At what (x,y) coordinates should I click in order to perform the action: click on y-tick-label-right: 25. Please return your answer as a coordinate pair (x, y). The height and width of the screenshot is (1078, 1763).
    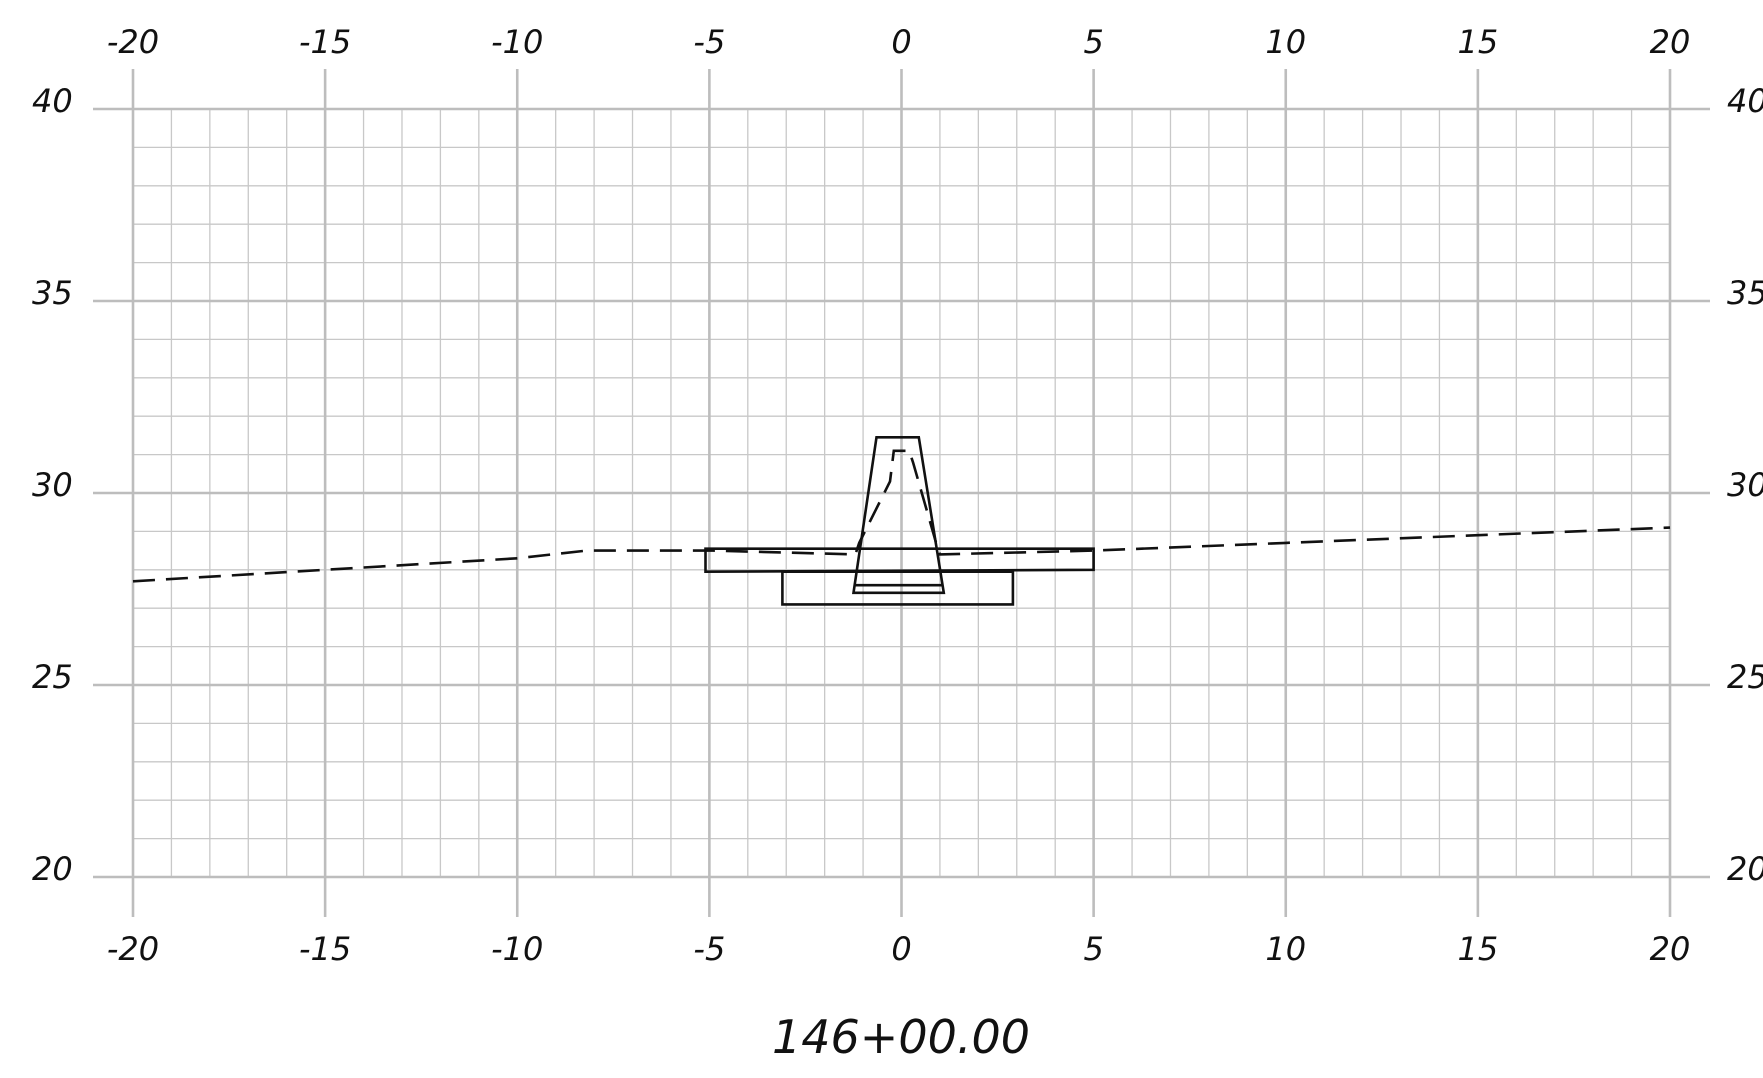
    Looking at the image, I should click on (1745, 677).